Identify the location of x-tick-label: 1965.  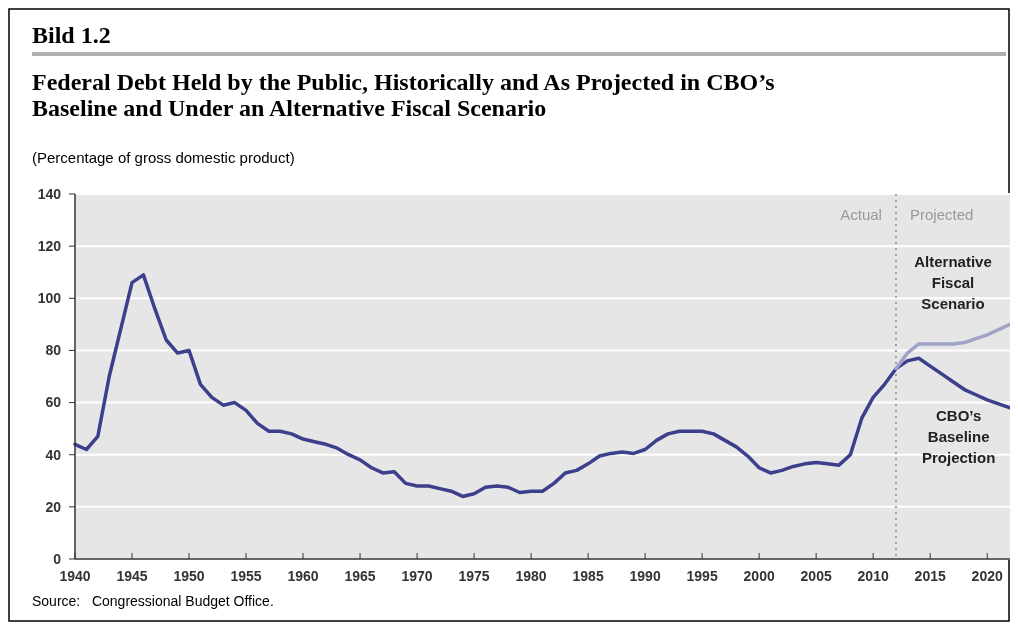
(360, 576).